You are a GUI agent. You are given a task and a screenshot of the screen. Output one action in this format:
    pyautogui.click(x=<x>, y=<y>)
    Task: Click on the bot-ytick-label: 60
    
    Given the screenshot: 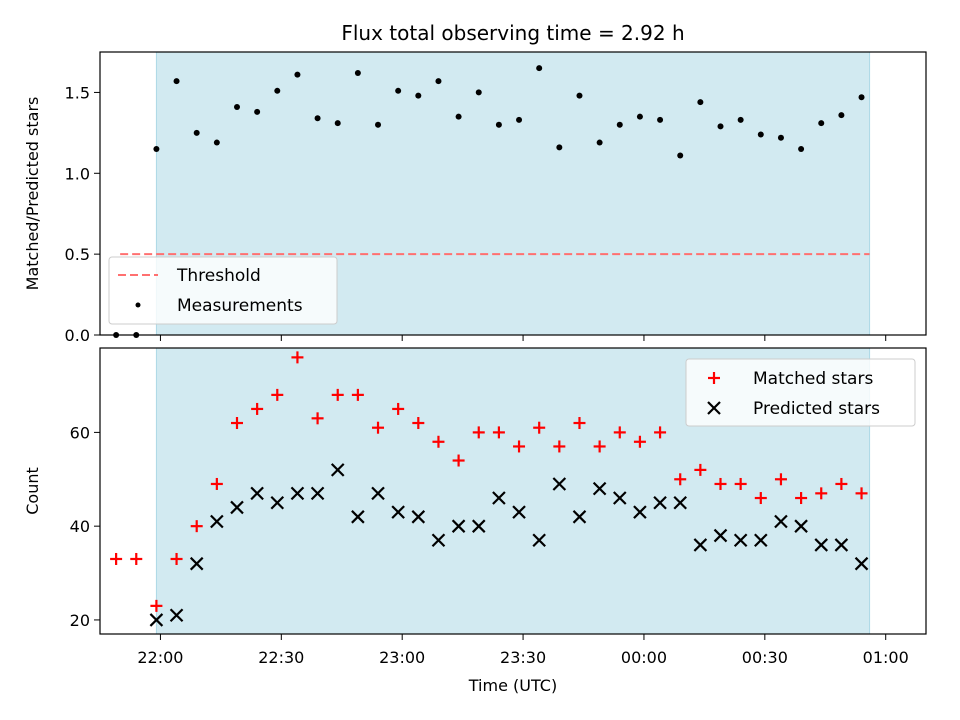 What is the action you would take?
    pyautogui.click(x=80, y=432)
    